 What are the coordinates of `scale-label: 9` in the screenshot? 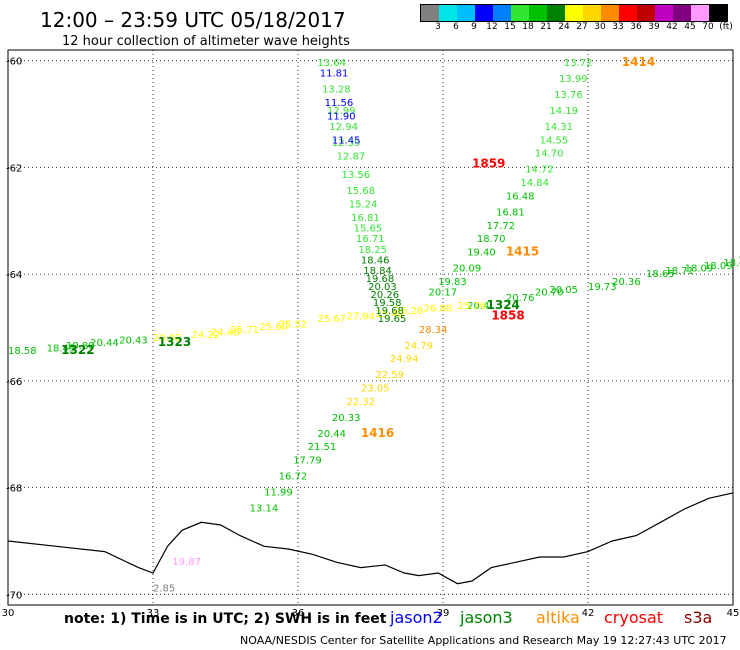 It's located at (474, 27).